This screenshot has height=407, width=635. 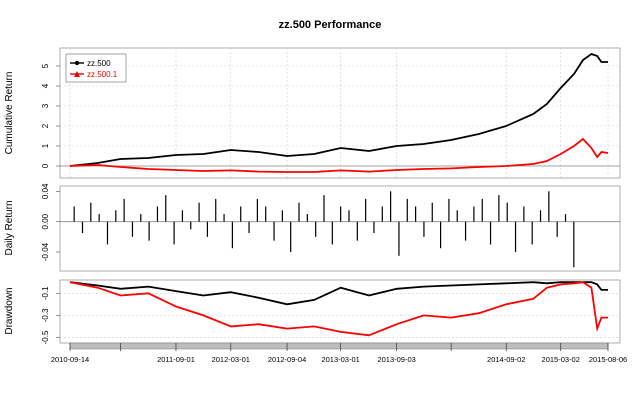 What do you see at coordinates (339, 346) in the screenshot?
I see `x-axis-band` at bounding box center [339, 346].